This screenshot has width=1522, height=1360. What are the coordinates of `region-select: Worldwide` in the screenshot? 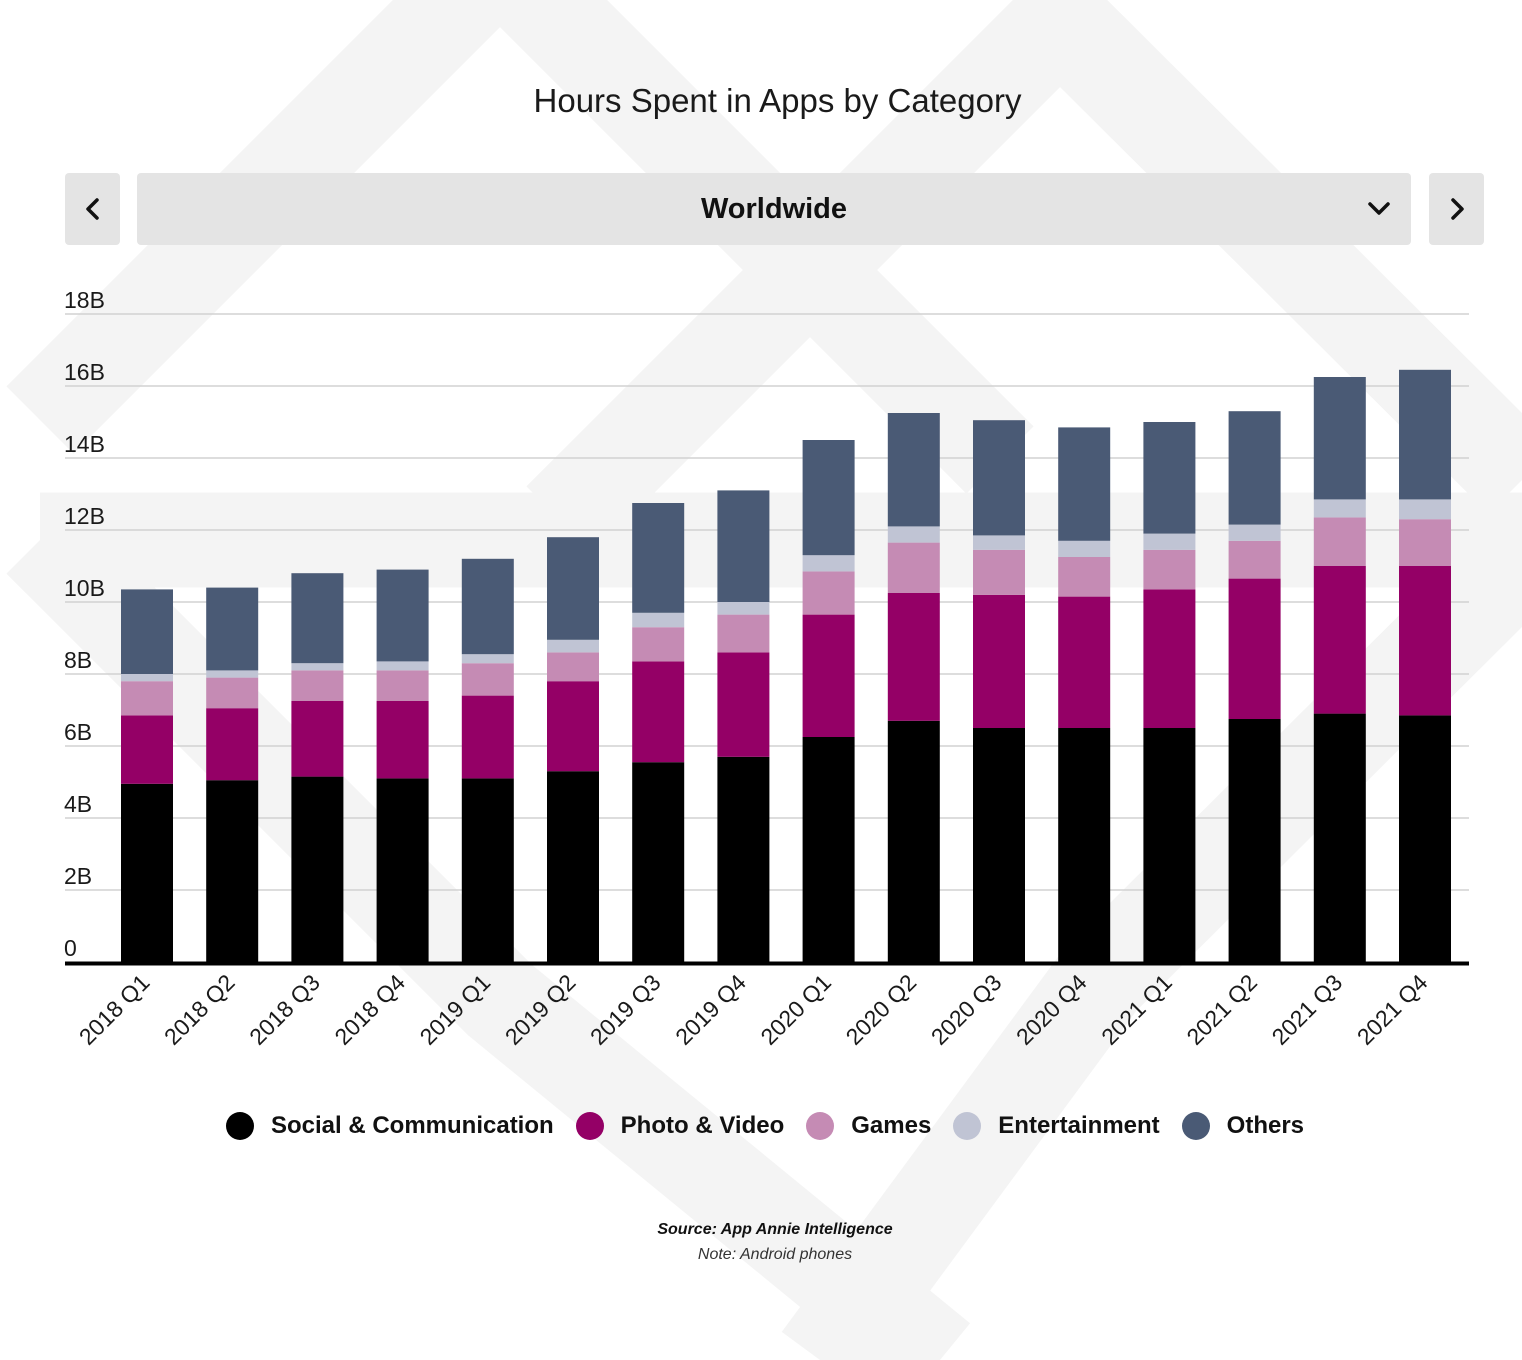 It's located at (774, 209).